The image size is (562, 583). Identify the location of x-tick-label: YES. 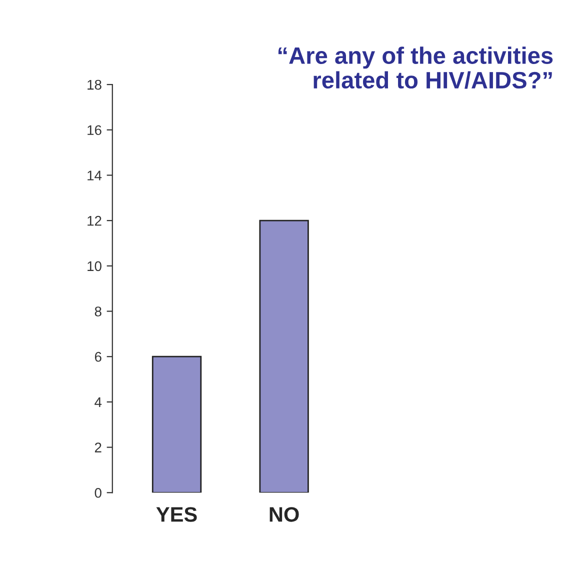
(176, 514).